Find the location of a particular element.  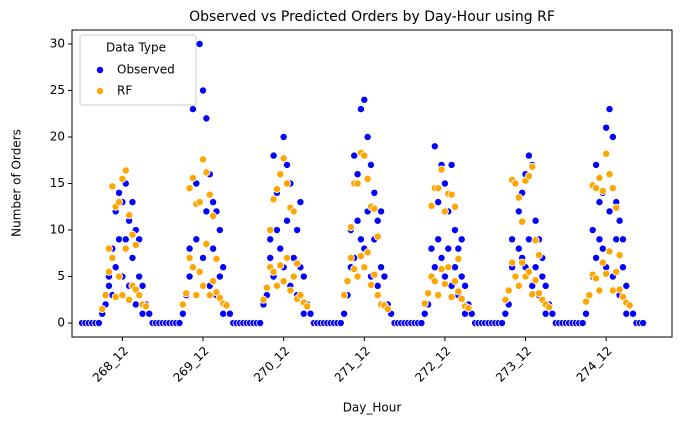

y-tick-label: 10 is located at coordinates (57, 230).